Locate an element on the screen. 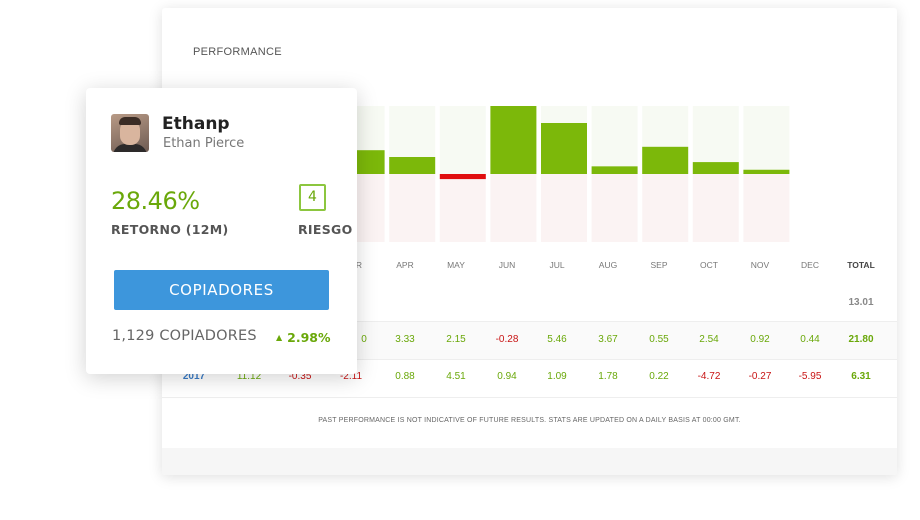 Image resolution: width=920 pixels, height=520 pixels. row-cell: 0.44 is located at coordinates (810, 339).